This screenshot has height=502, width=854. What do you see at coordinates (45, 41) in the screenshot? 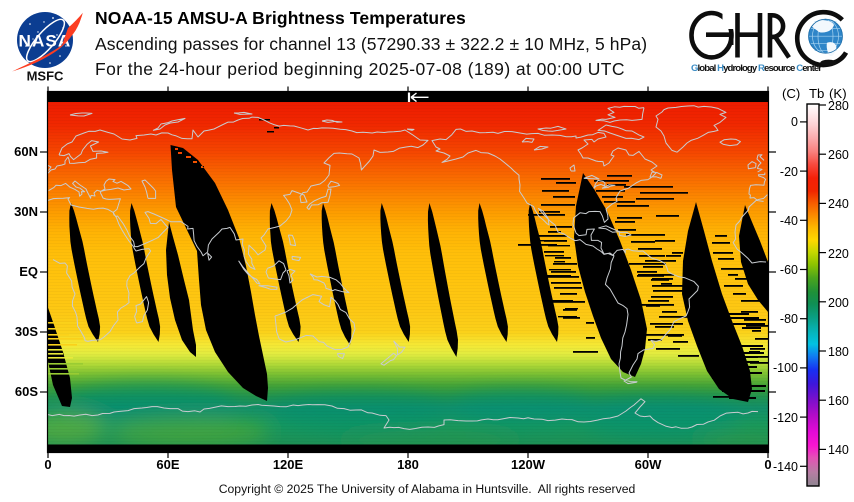
I see `svg-text: NASA` at bounding box center [45, 41].